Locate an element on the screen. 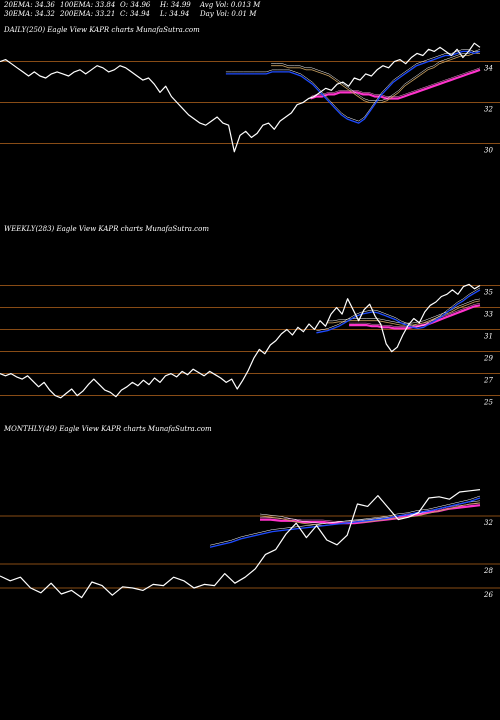  stat-ema100: 100EMA: 33.84 is located at coordinates (88, 5).